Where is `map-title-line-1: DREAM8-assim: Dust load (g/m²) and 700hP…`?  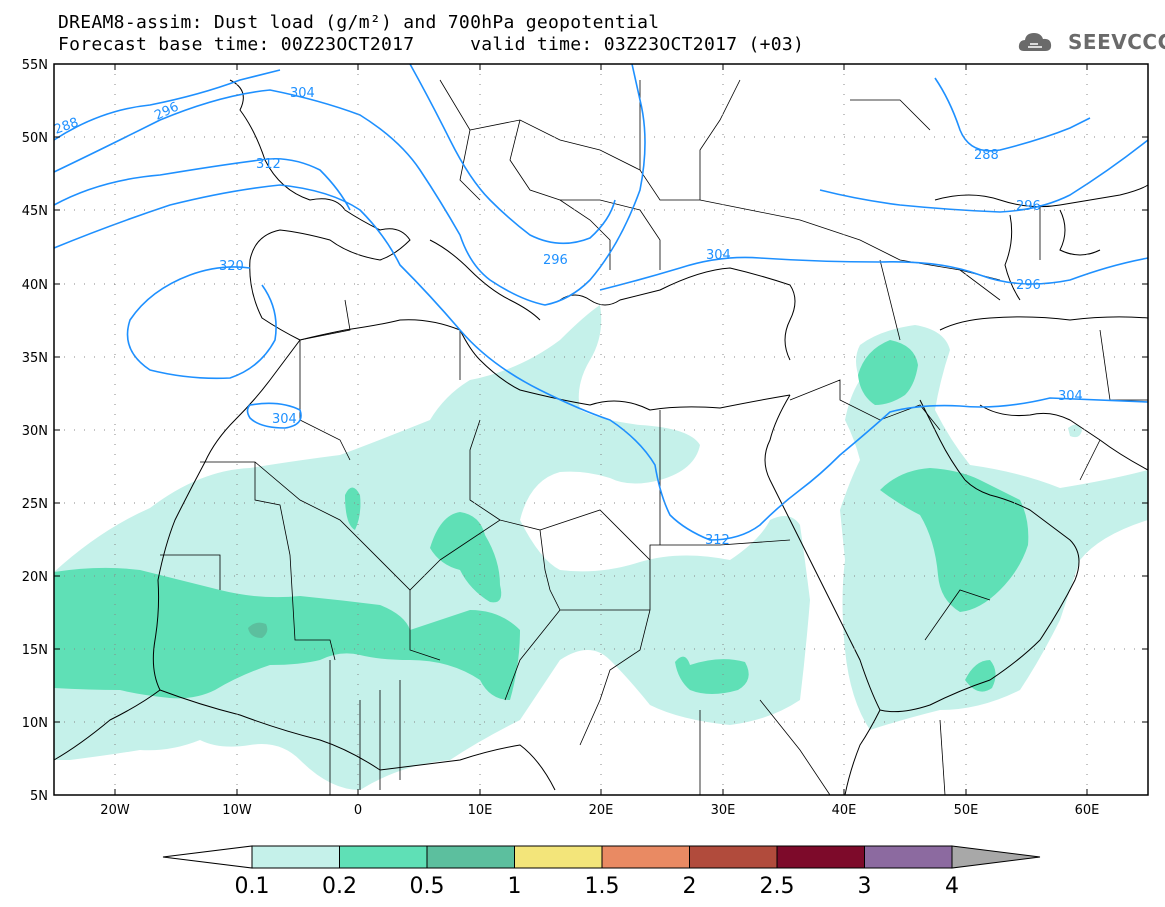 map-title-line-1: DREAM8-assim: Dust load (g/m²) and 700hP… is located at coordinates (359, 22).